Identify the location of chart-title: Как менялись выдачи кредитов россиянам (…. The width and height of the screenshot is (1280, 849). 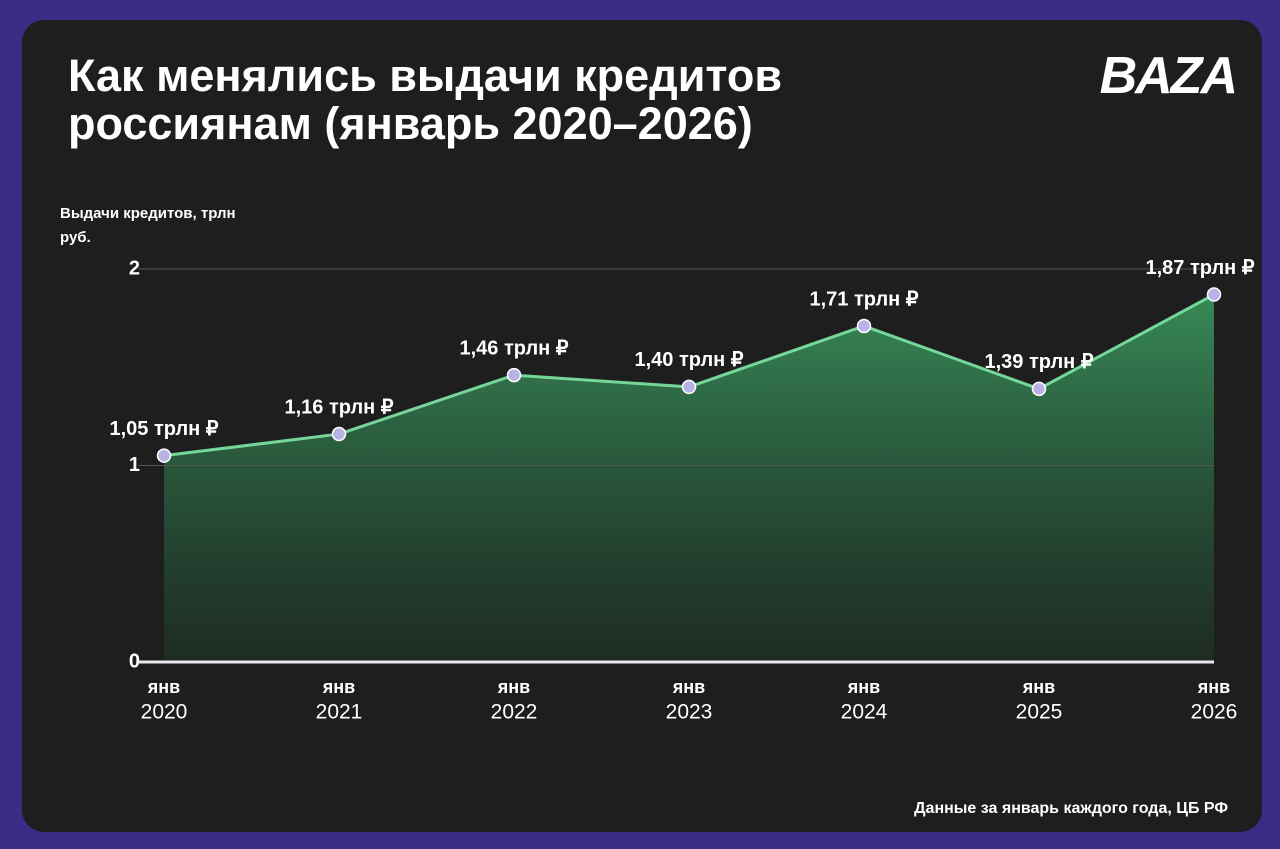
(425, 99).